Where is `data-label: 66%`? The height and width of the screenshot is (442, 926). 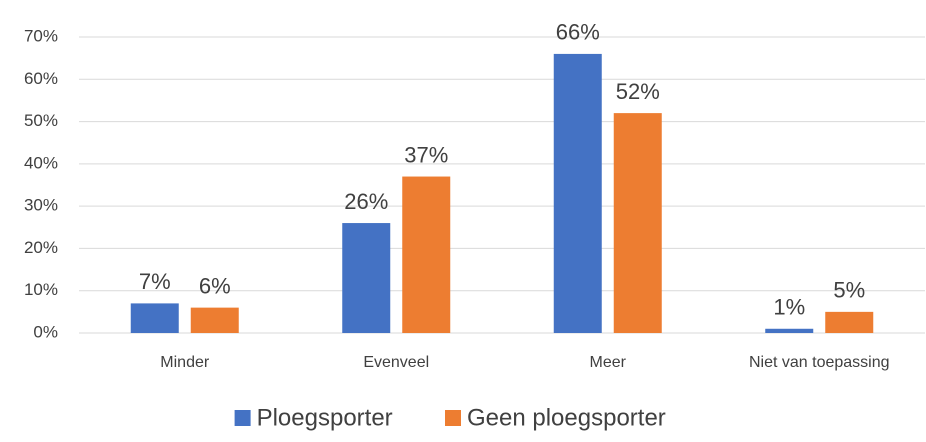 data-label: 66% is located at coordinates (578, 32).